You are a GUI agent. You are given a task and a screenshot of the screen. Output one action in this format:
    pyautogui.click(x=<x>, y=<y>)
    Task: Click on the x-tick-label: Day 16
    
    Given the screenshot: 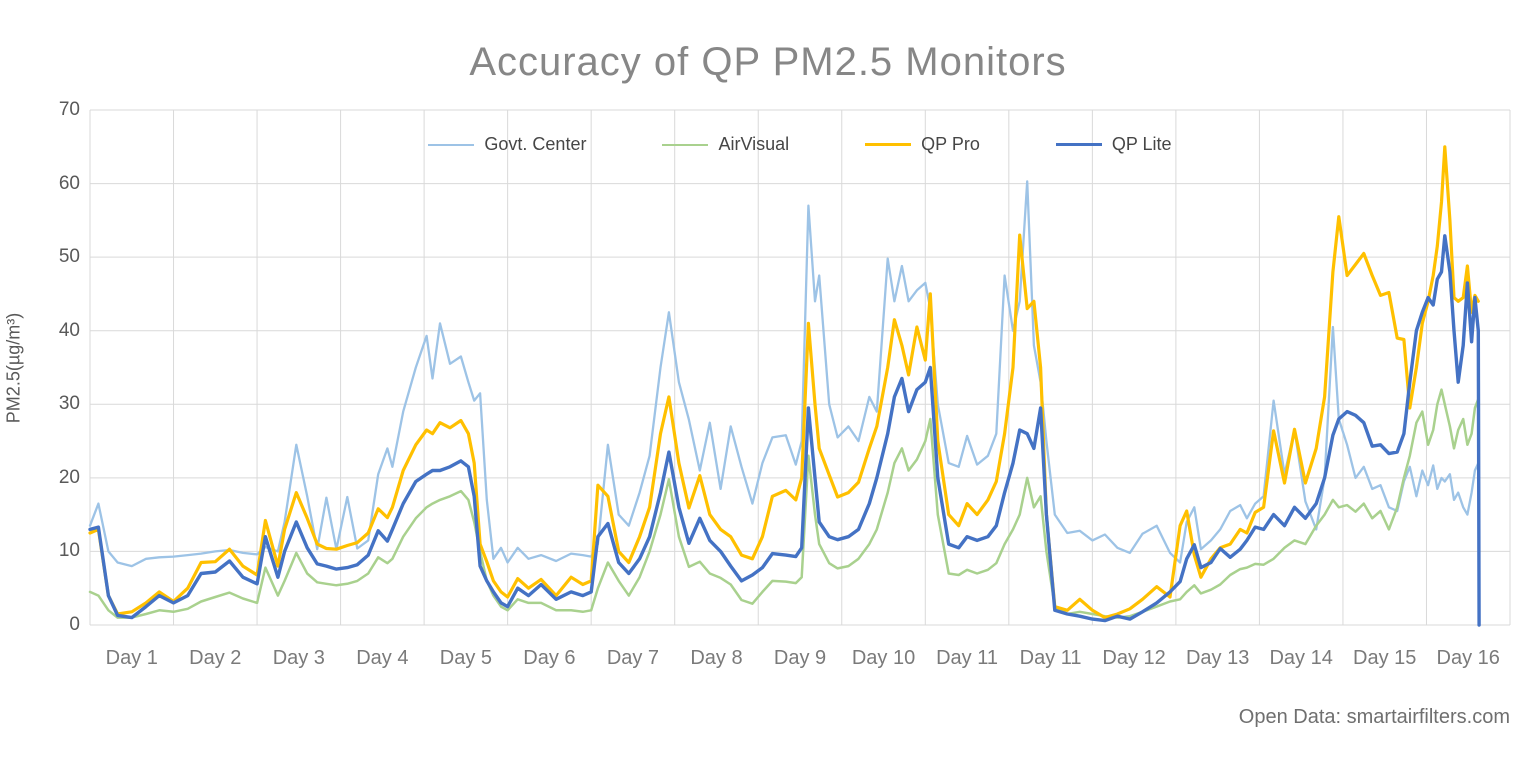 What is the action you would take?
    pyautogui.click(x=1468, y=658)
    